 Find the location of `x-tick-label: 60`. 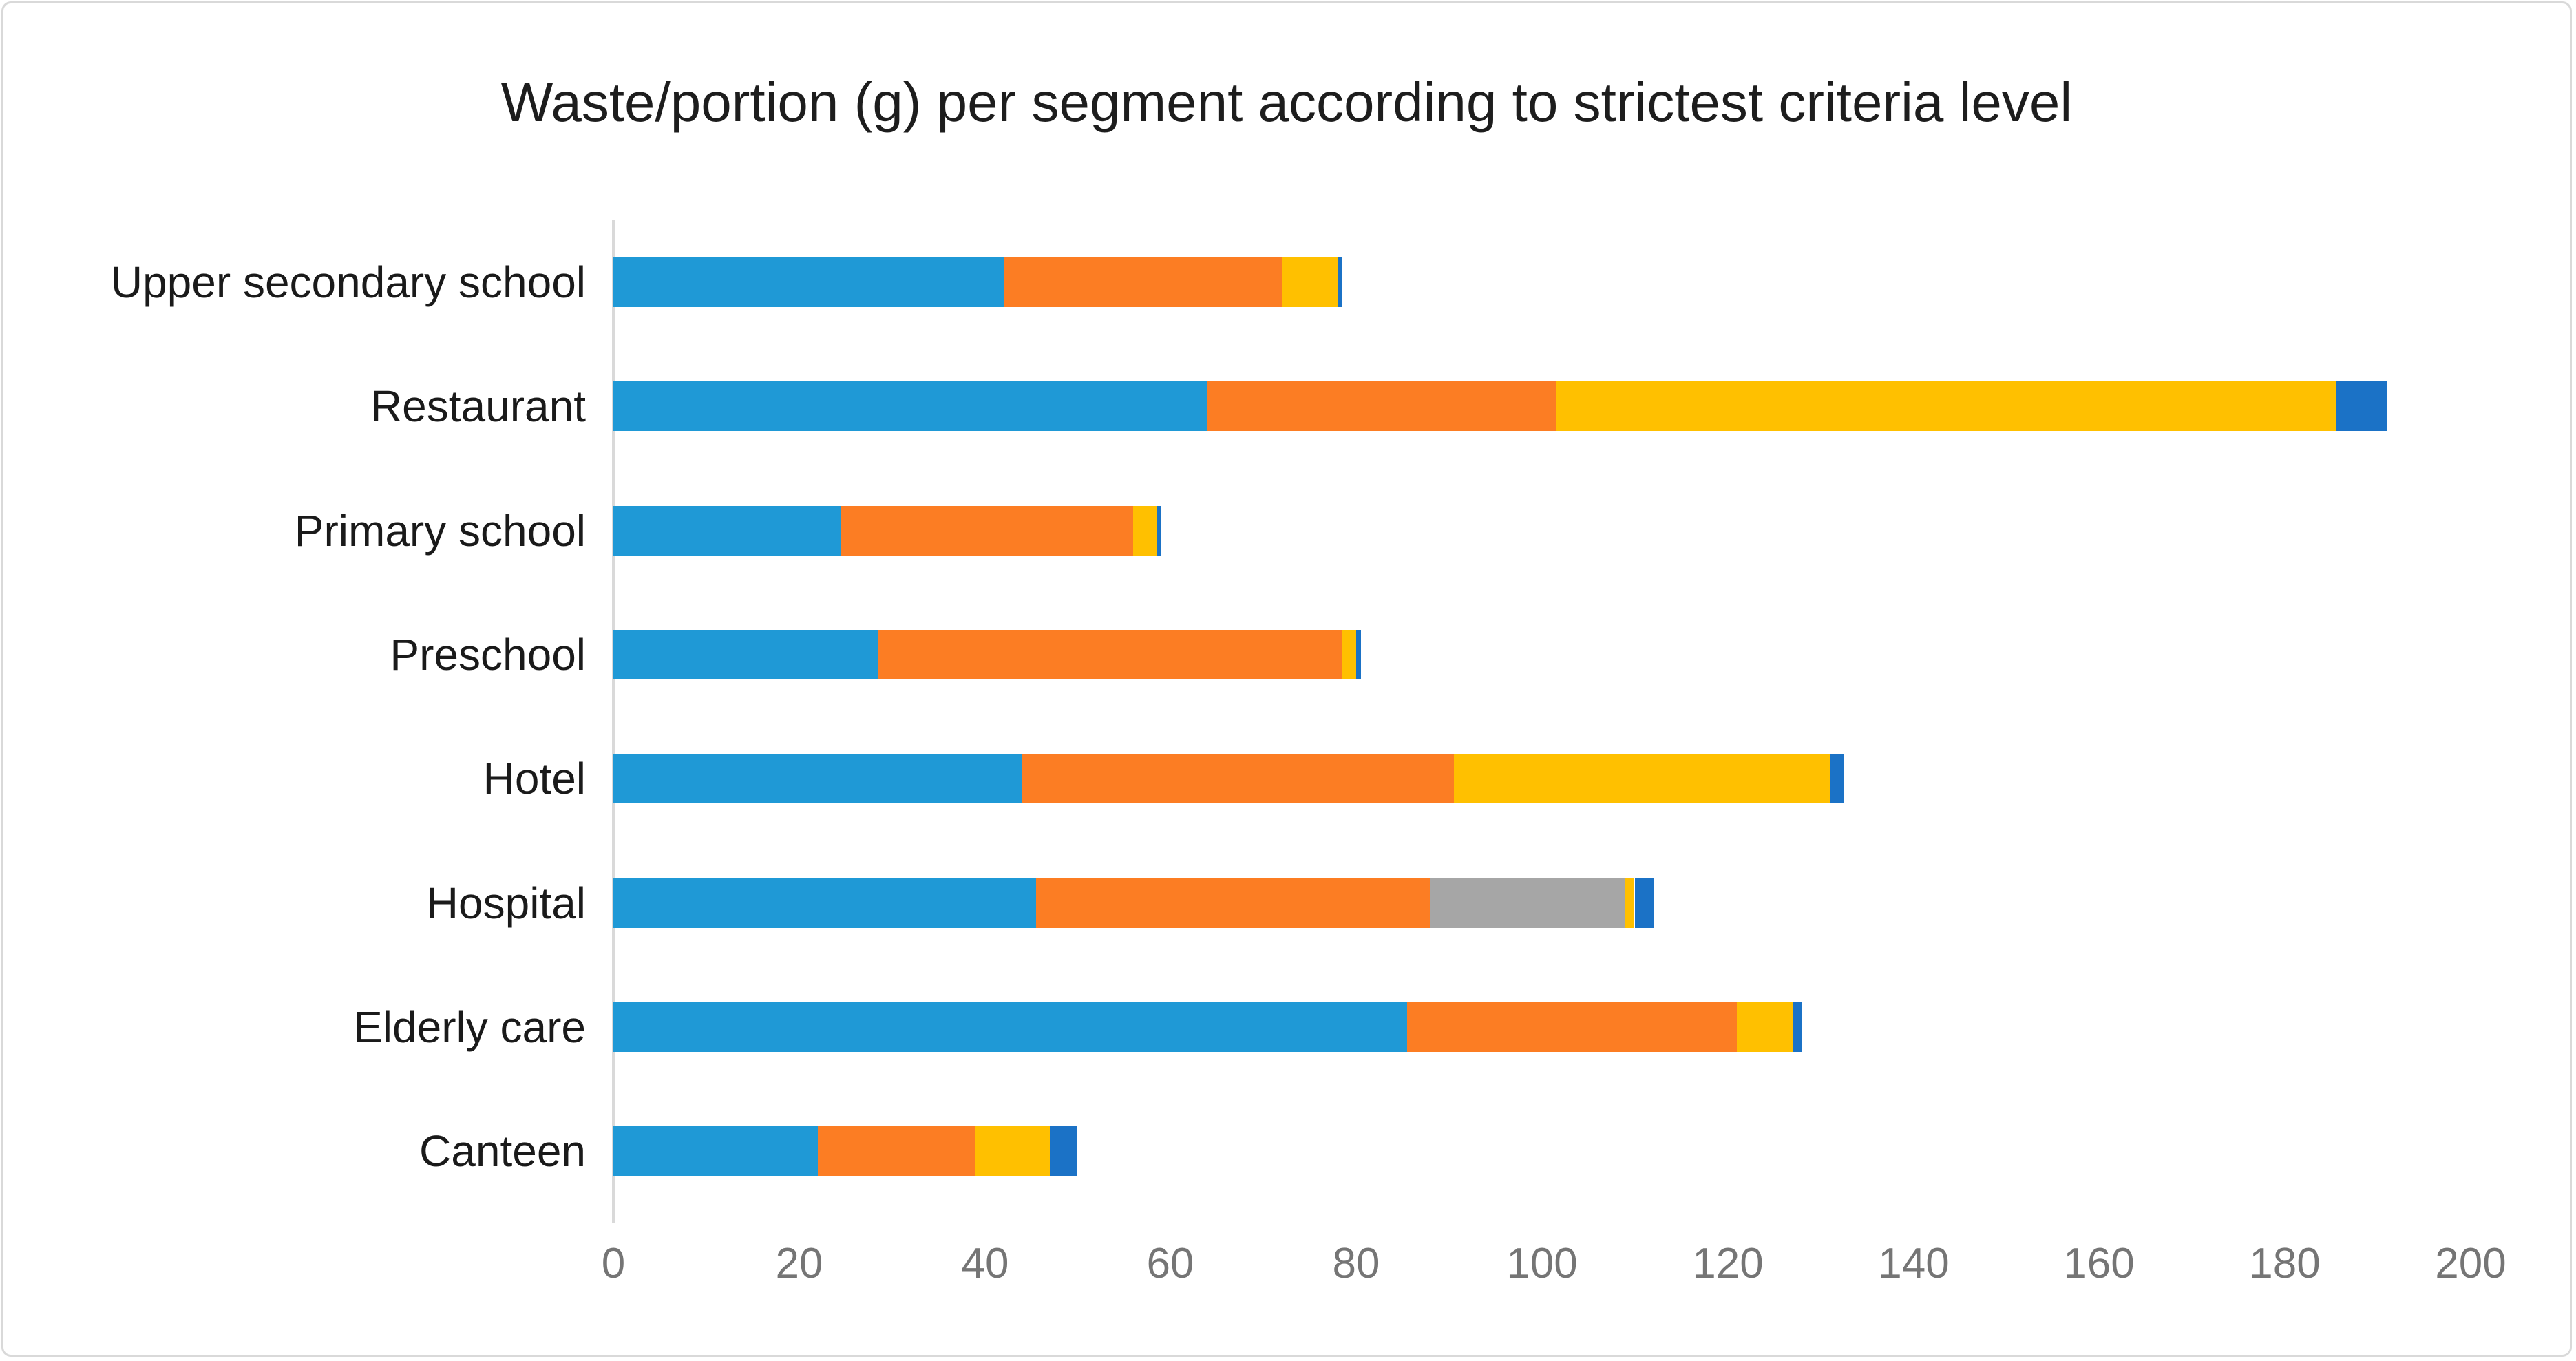

x-tick-label: 60 is located at coordinates (1170, 1263).